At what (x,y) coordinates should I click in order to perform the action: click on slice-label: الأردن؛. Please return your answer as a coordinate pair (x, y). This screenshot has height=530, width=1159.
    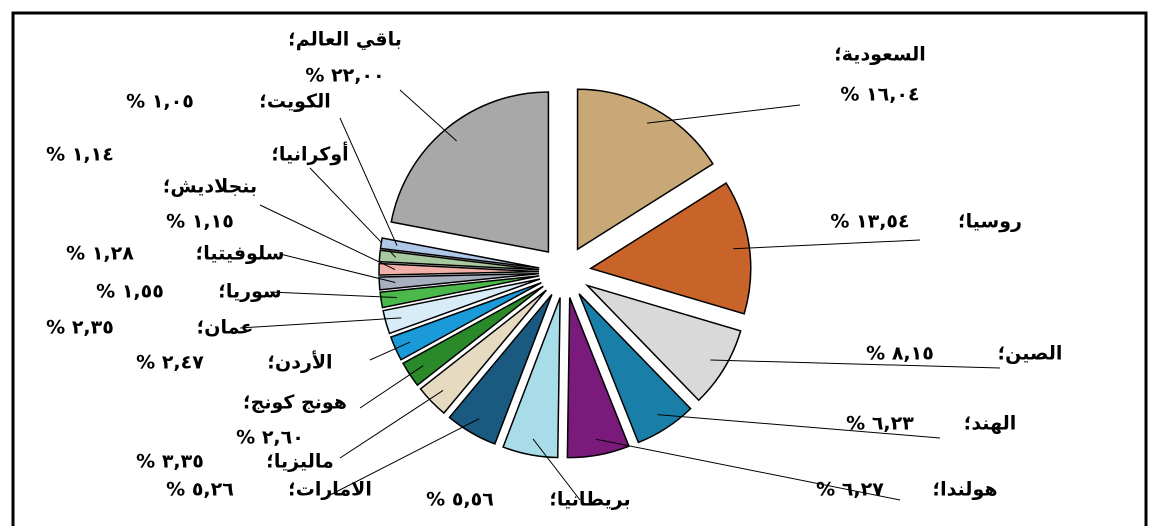
    Looking at the image, I should click on (299, 362).